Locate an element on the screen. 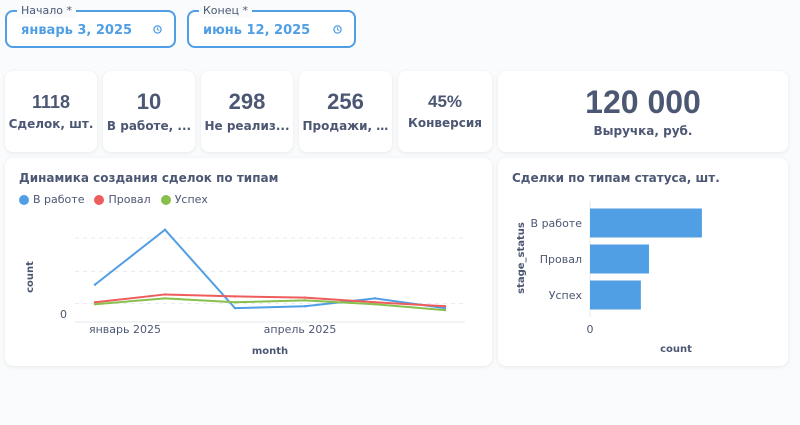  bar-chart-title: Сделки по типам статуса, шт. is located at coordinates (616, 178).